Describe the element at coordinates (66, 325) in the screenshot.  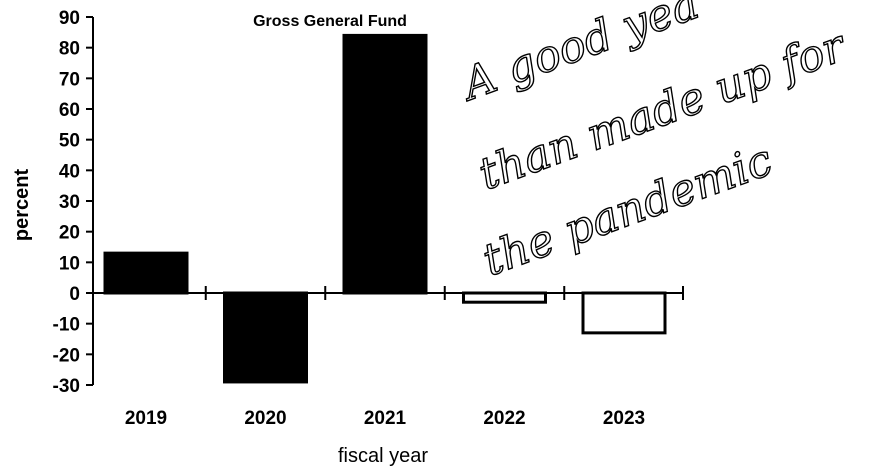
I see `y-tick-label: -10` at that location.